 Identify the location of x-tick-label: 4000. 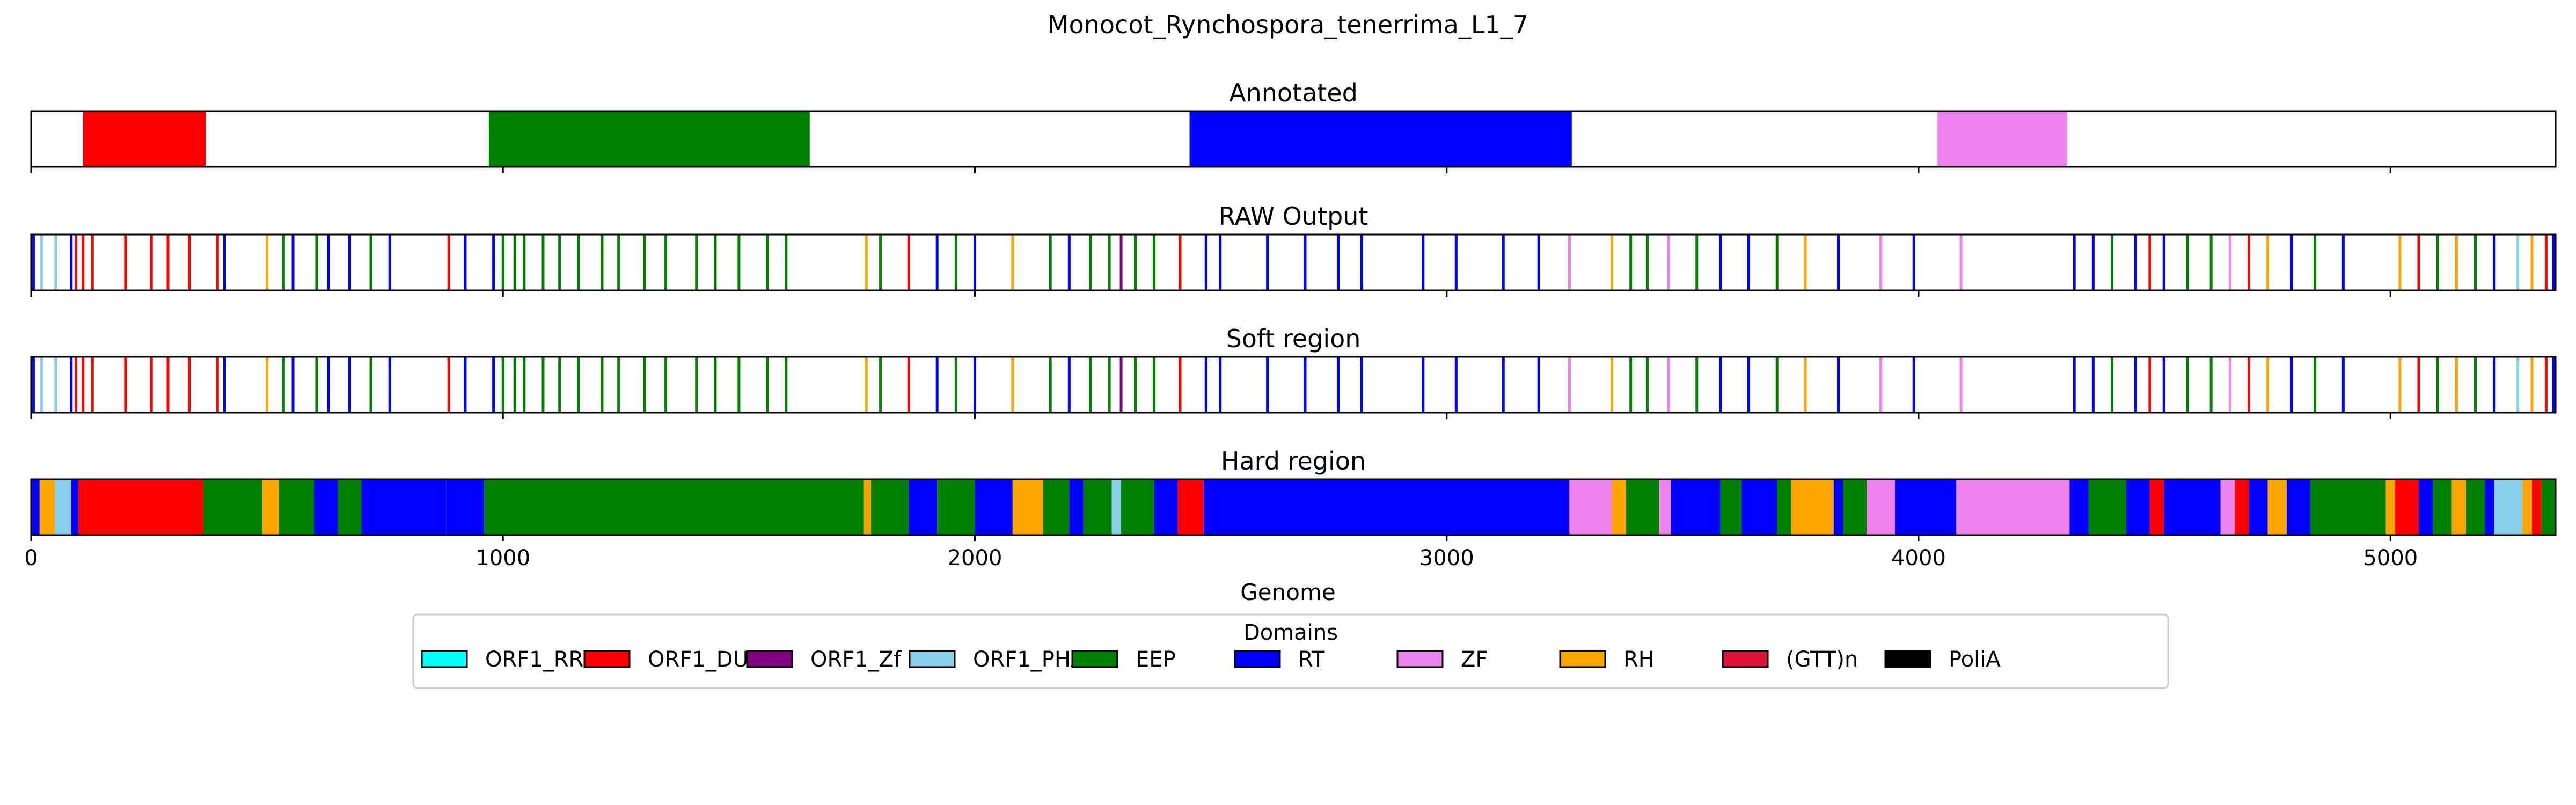
(1918, 558).